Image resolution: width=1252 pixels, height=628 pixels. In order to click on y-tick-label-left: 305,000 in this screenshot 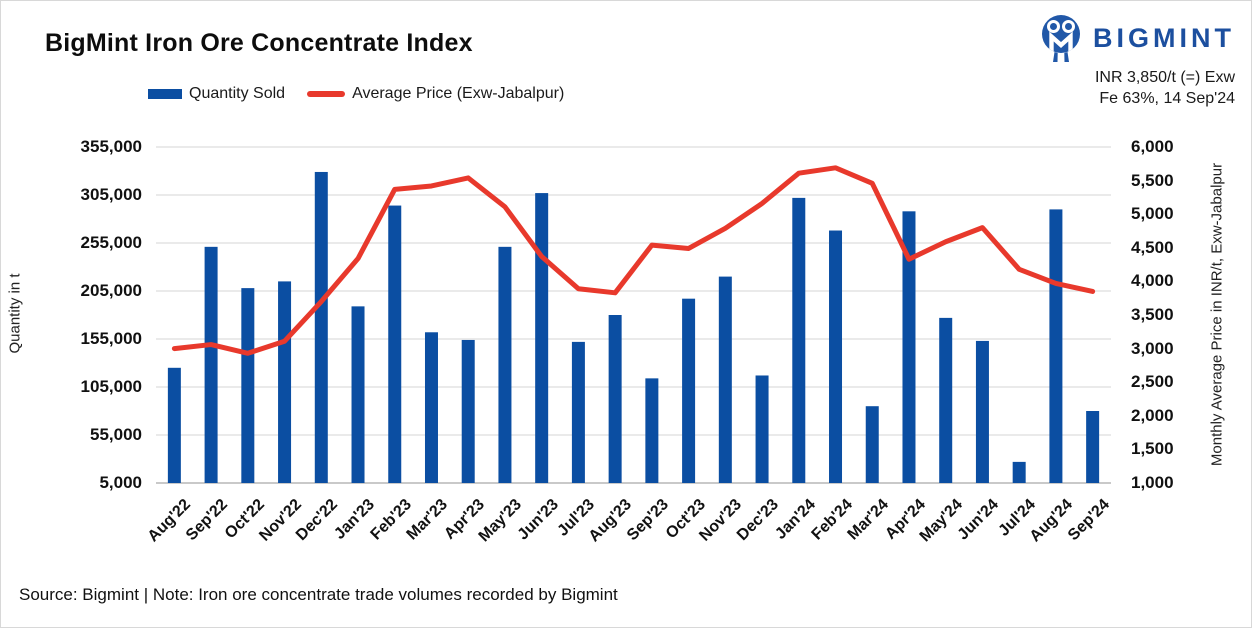, I will do `click(111, 194)`.